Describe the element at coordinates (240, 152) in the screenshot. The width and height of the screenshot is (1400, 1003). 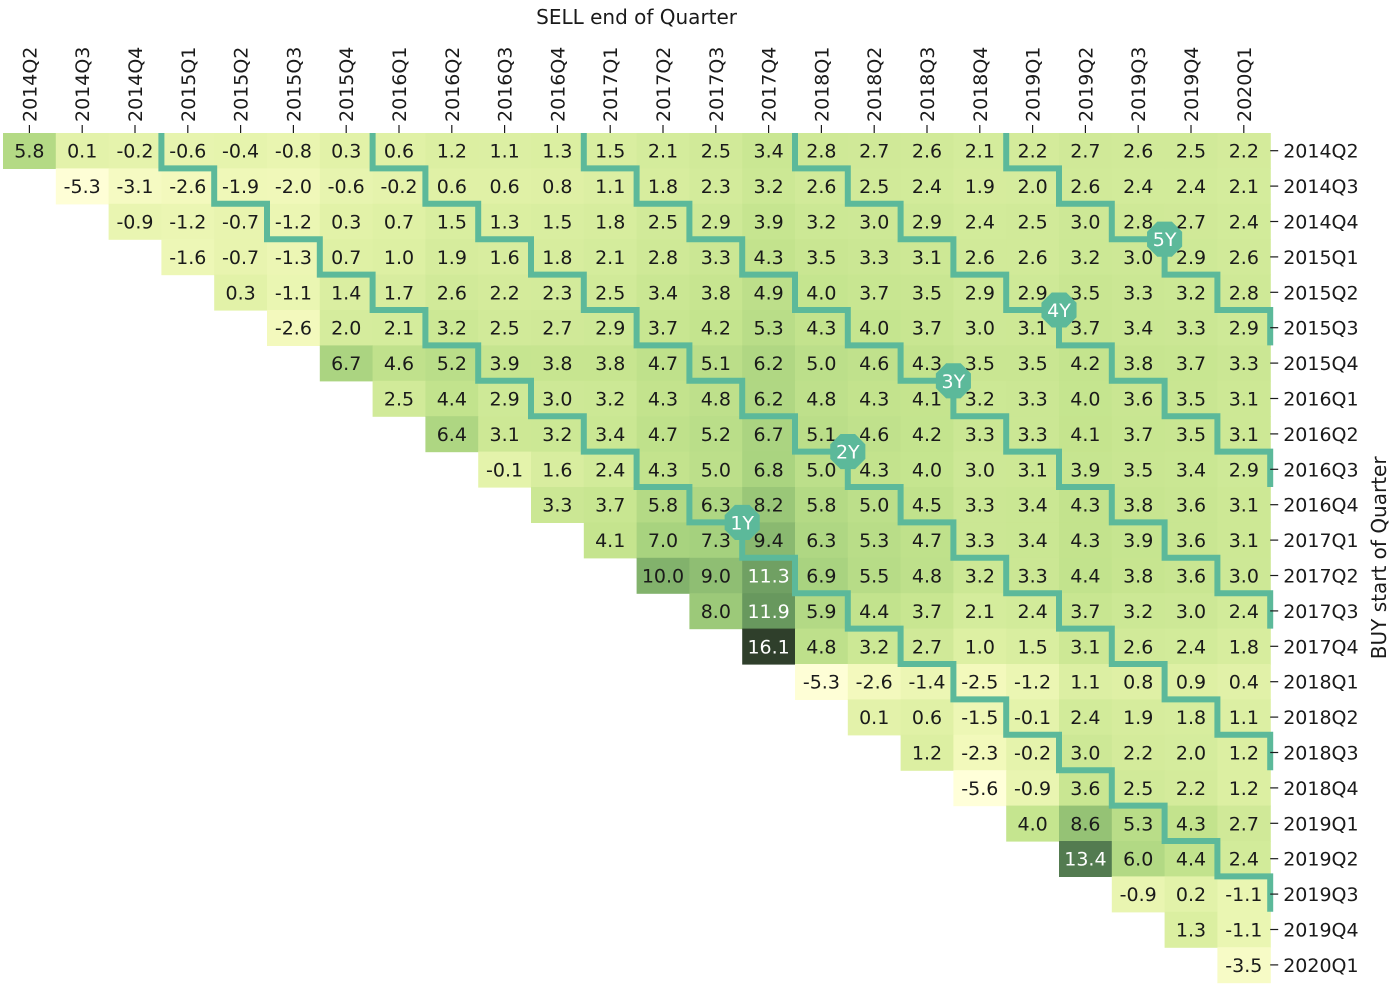
I see `cell-value-label: -0.4` at that location.